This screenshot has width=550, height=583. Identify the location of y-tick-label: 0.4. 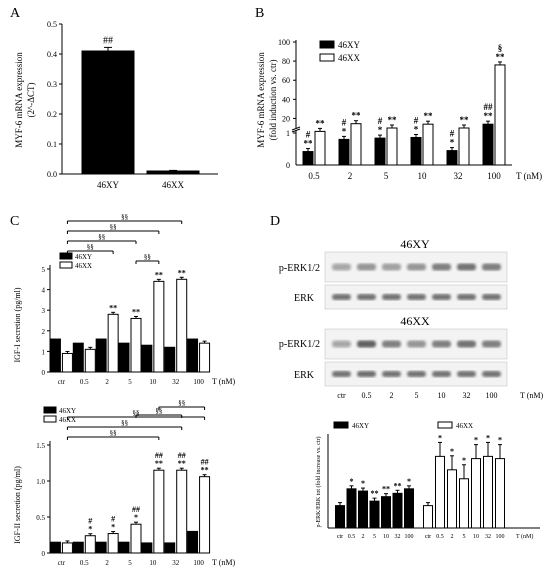
(52, 54).